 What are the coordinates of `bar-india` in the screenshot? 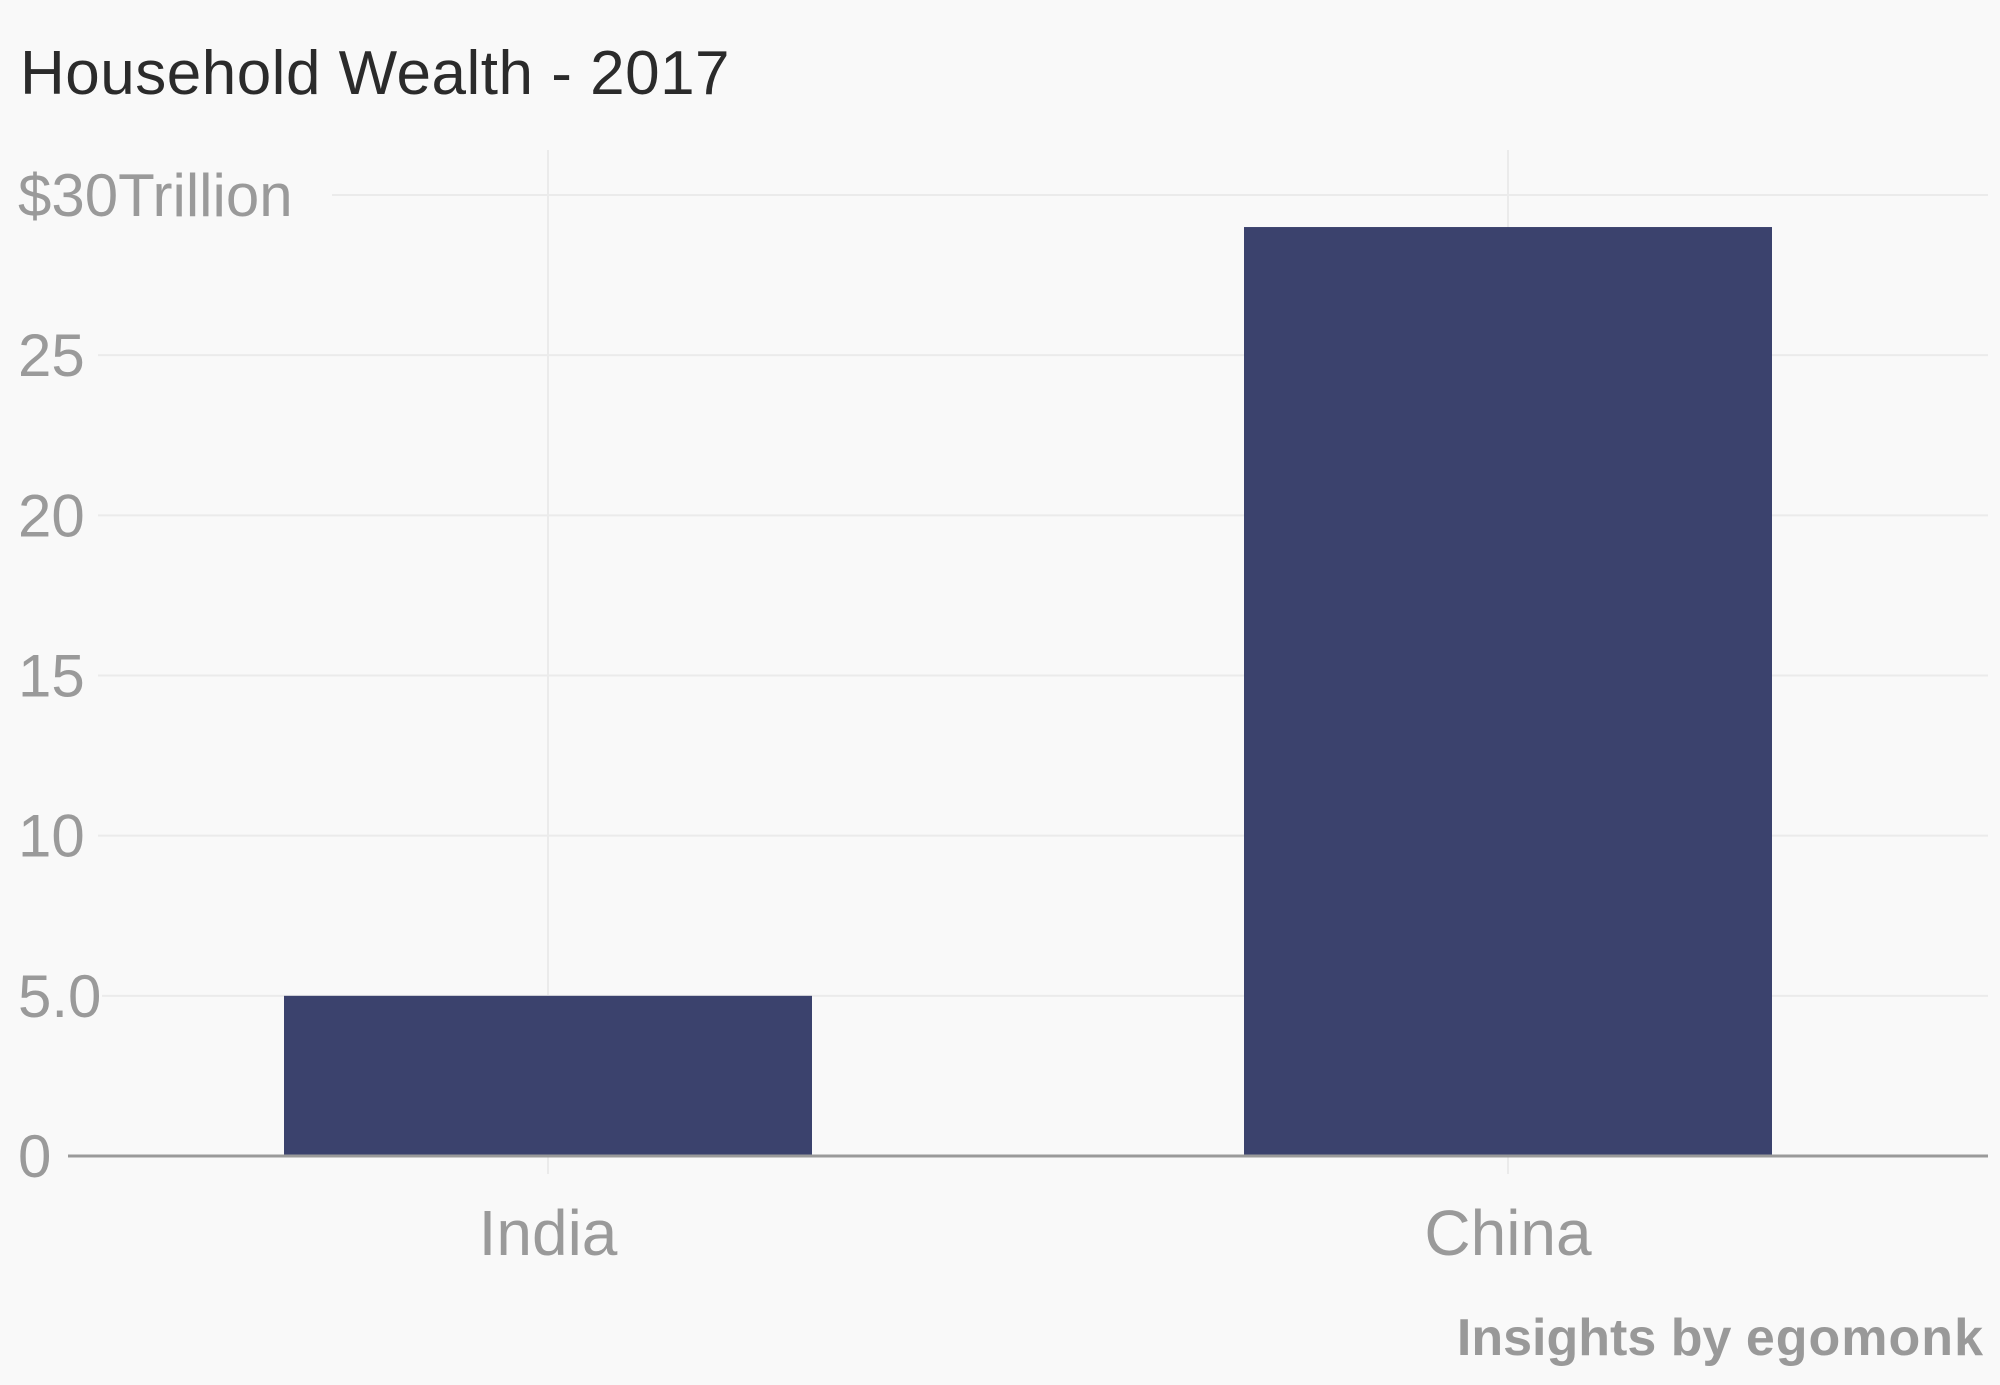 It's located at (548, 1075).